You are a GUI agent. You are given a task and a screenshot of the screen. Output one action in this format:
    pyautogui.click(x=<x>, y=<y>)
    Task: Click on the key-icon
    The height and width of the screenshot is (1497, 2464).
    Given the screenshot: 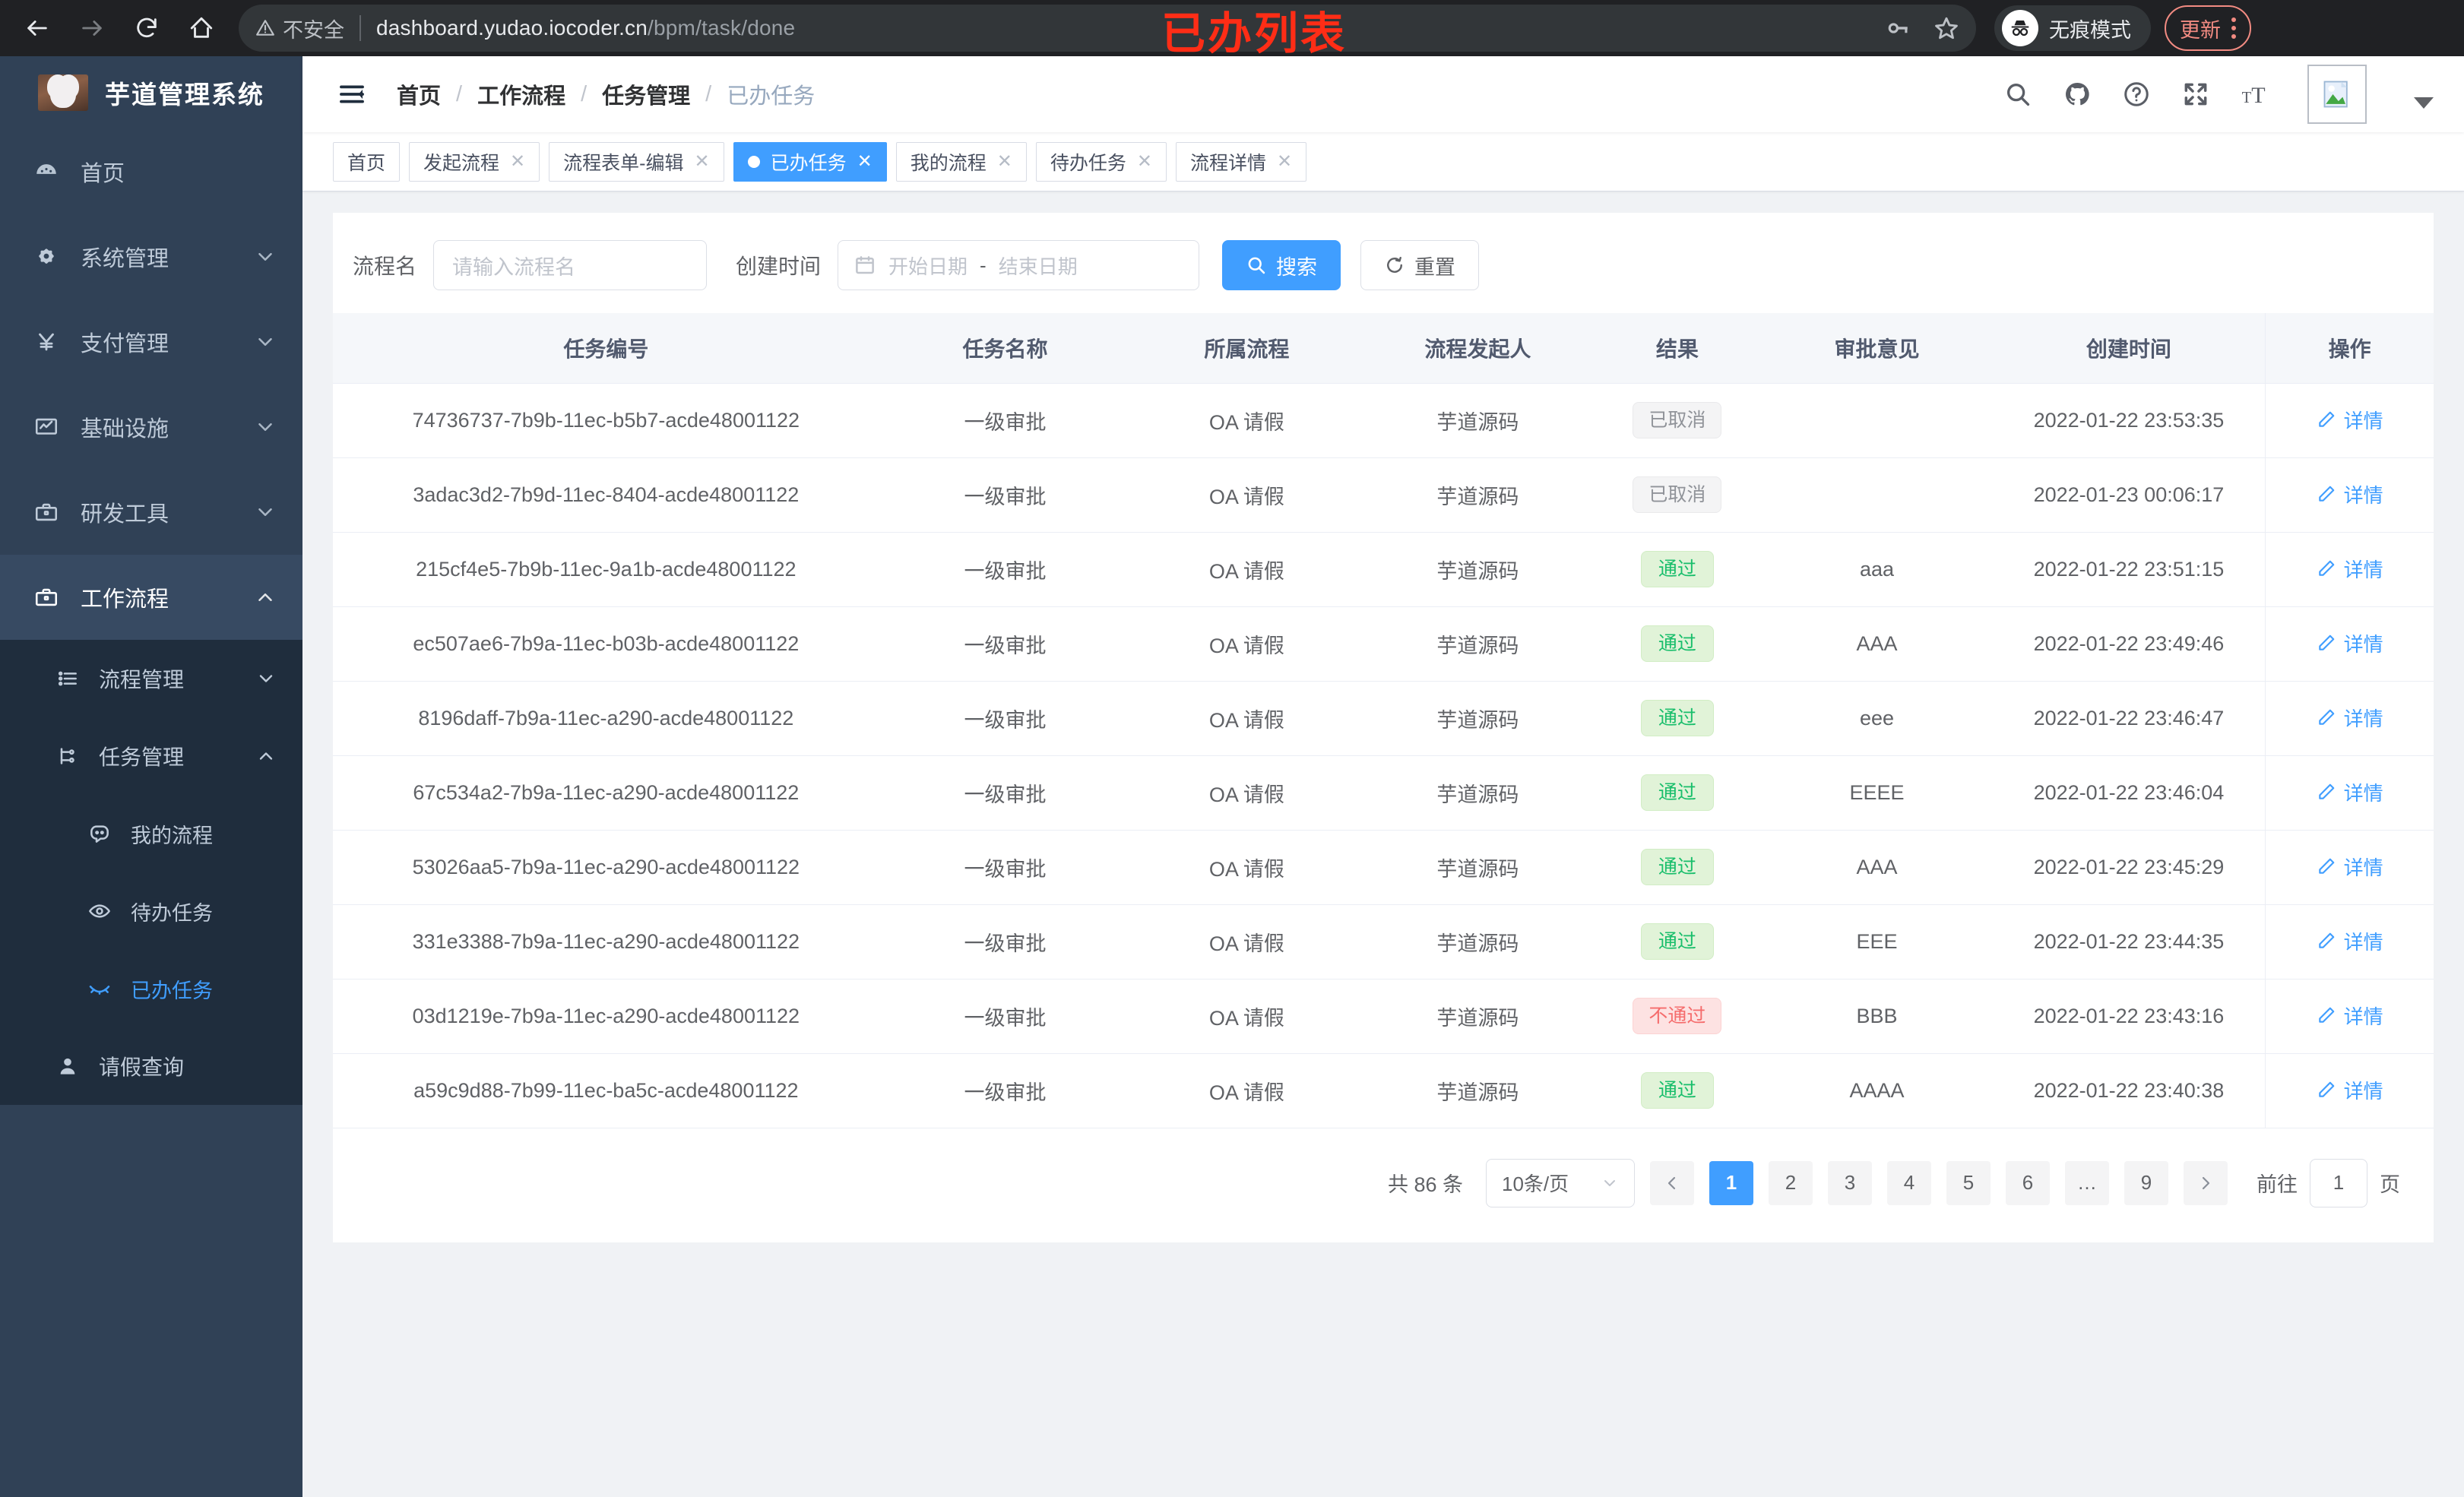 What is the action you would take?
    pyautogui.click(x=1898, y=28)
    